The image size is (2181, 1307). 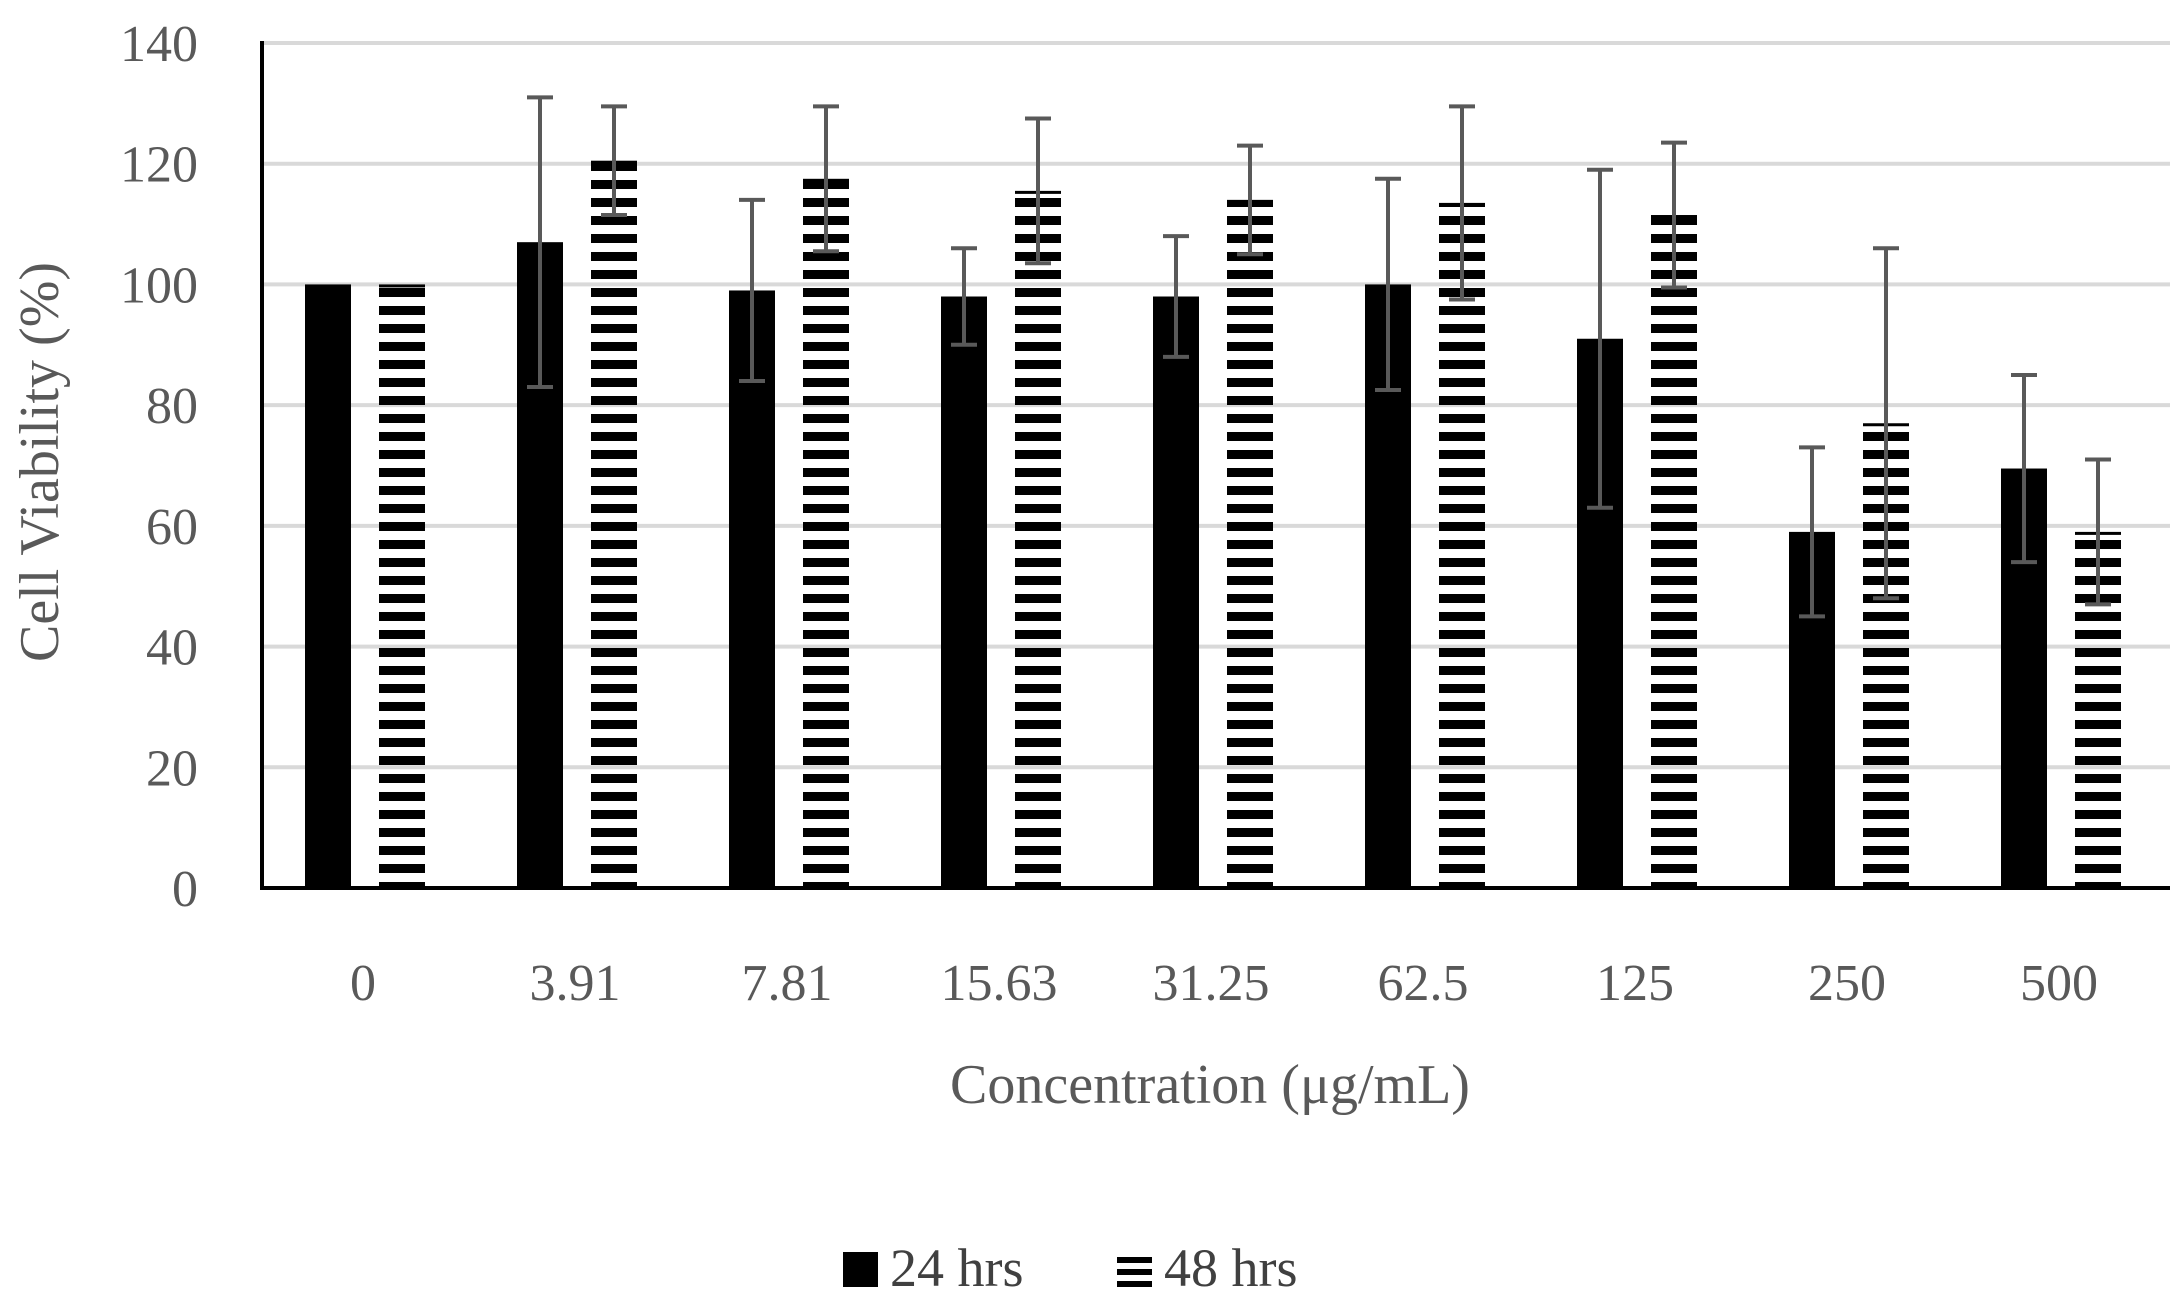 What do you see at coordinates (999, 983) in the screenshot?
I see `x-tick-label: 15.63` at bounding box center [999, 983].